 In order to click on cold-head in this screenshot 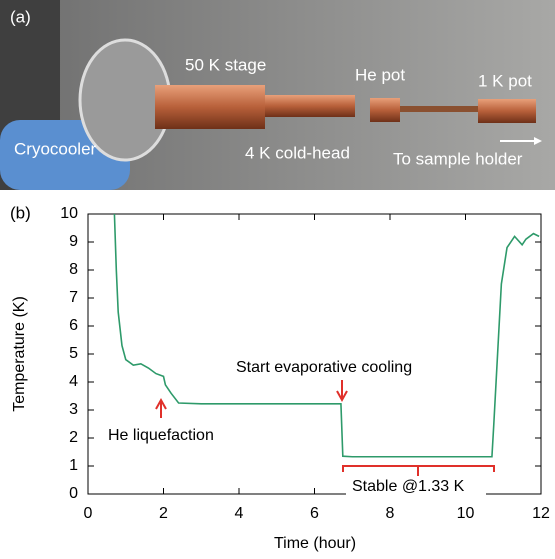, I will do `click(310, 106)`.